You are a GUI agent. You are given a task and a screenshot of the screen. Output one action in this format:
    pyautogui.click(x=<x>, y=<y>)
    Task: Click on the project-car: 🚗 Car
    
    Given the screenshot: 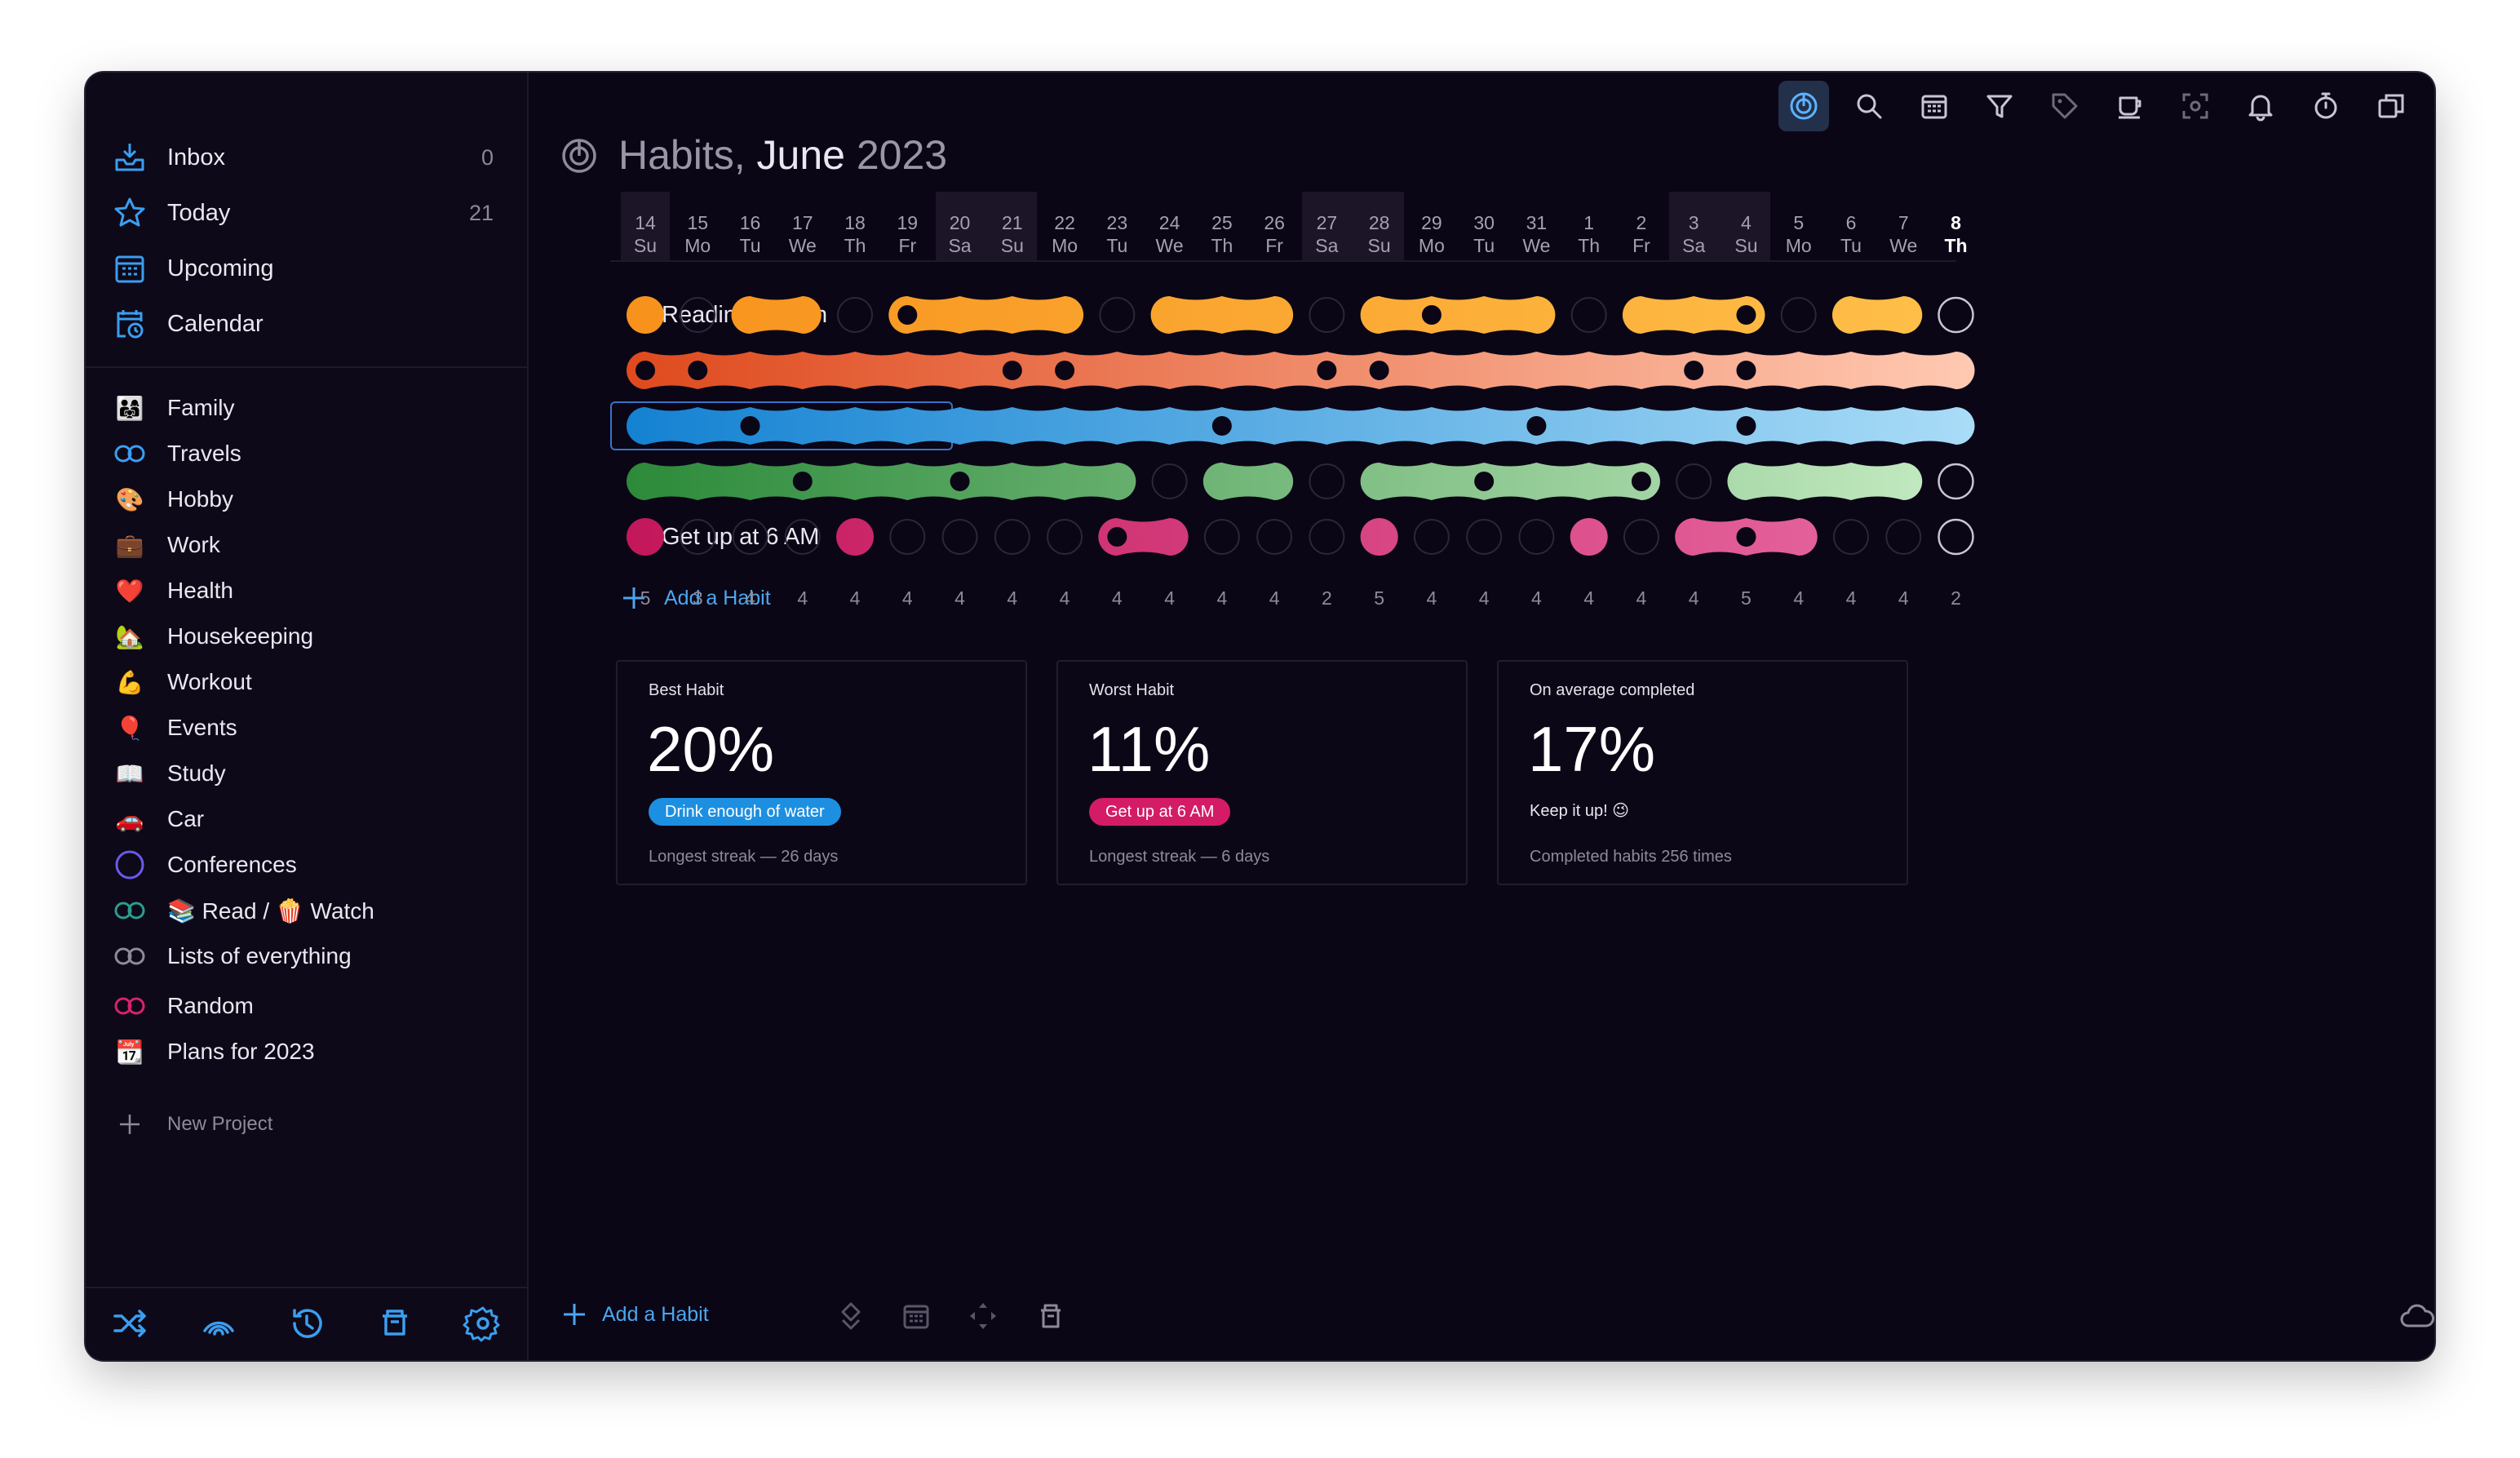 What is the action you would take?
    pyautogui.click(x=310, y=819)
    